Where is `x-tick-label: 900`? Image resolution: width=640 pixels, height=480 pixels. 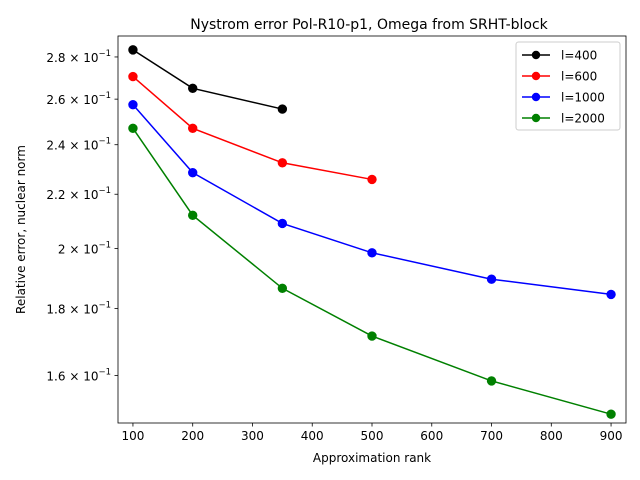 x-tick-label: 900 is located at coordinates (611, 436).